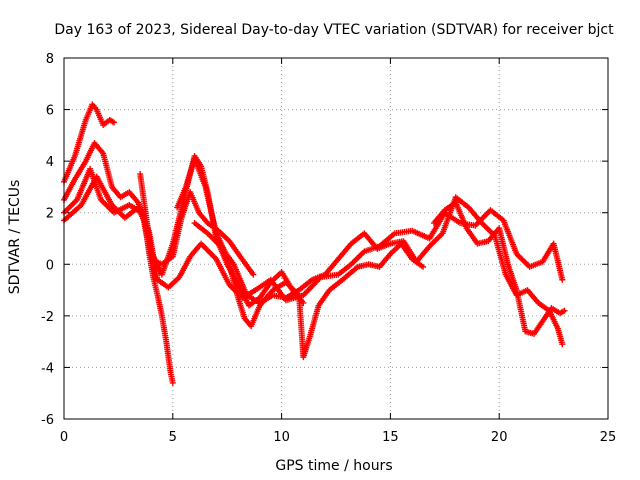  What do you see at coordinates (50, 265) in the screenshot?
I see `y-tick-label: 0` at bounding box center [50, 265].